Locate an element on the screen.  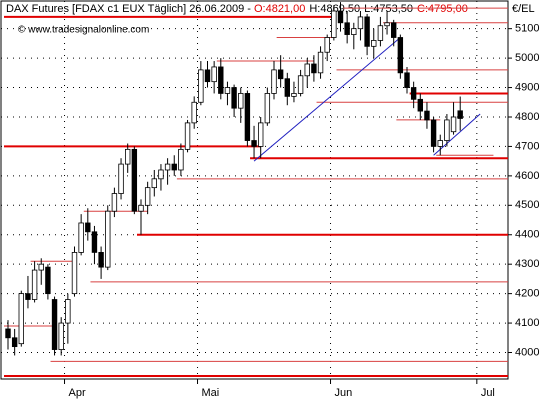
y-tick-label: 4500 is located at coordinates (527, 205).